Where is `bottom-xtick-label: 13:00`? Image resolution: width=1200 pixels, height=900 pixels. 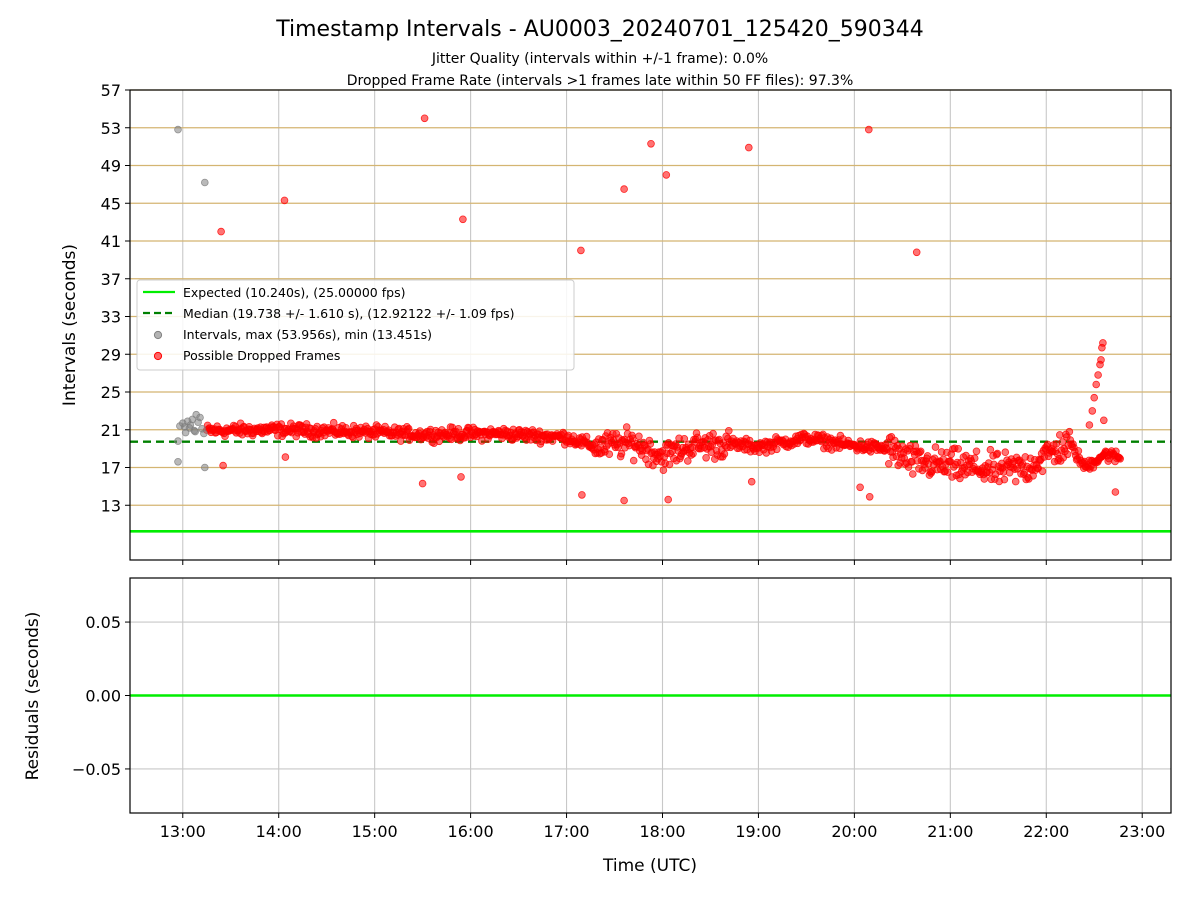 bottom-xtick-label: 13:00 is located at coordinates (183, 831).